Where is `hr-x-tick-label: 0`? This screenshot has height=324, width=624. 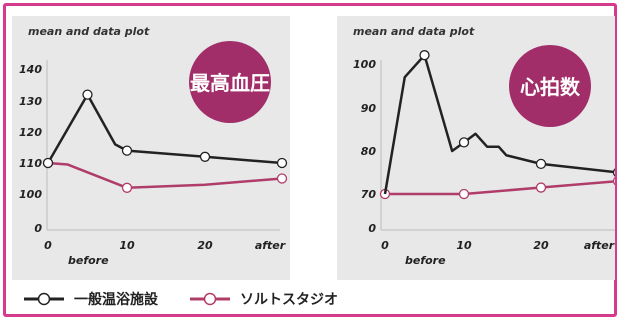
hr-x-tick-label: 0 is located at coordinates (385, 245).